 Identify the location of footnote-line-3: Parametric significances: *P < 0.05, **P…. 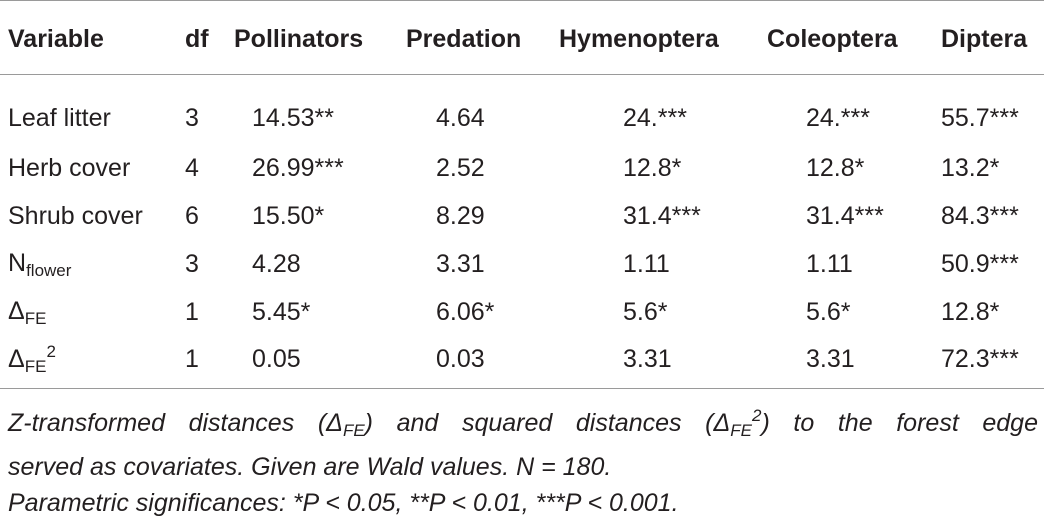
(343, 503).